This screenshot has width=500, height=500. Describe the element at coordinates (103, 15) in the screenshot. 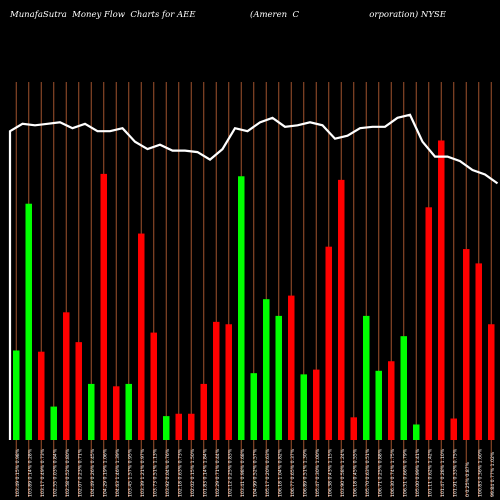

I see `chart-title: MunafaSutra Money Flow Charts for AEE` at that location.